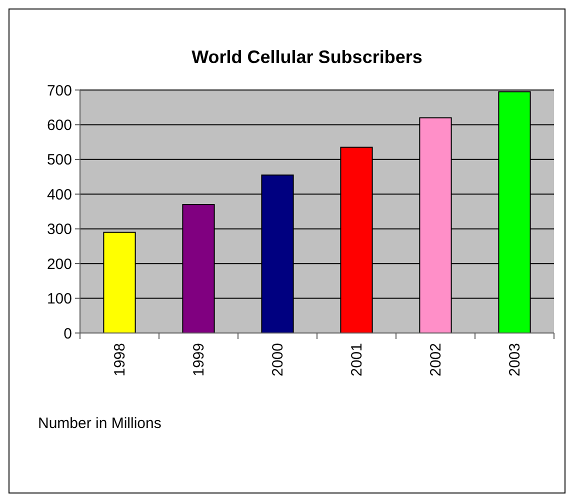  What do you see at coordinates (59, 160) in the screenshot?
I see `y-tick-label: 500` at bounding box center [59, 160].